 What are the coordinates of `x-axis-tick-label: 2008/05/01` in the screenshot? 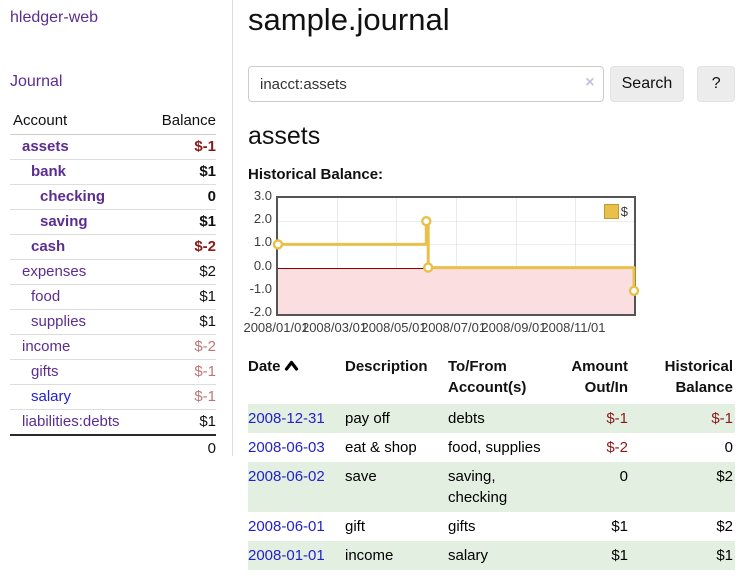 It's located at (394, 327).